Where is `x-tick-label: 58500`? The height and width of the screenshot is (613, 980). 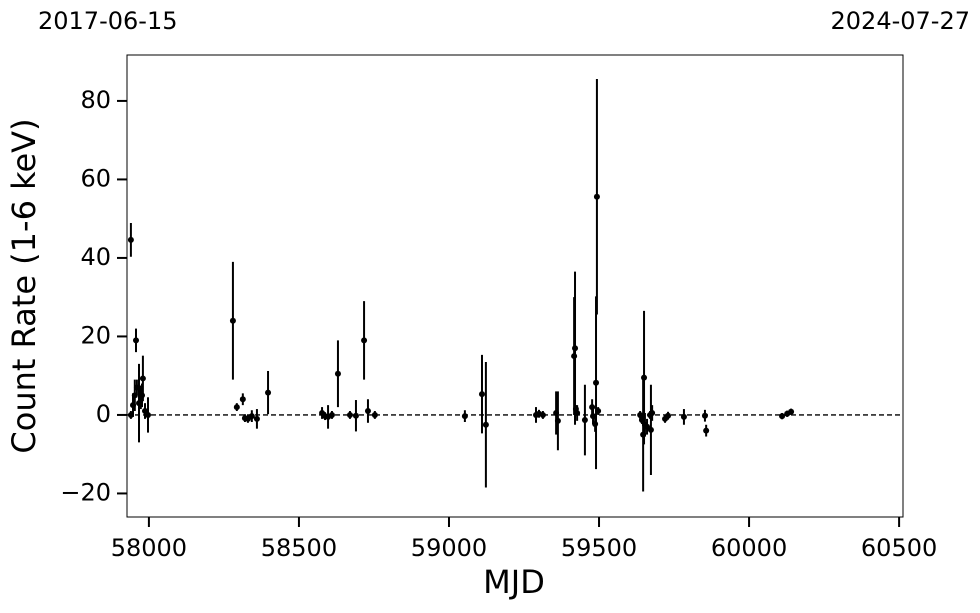
x-tick-label: 58500 is located at coordinates (299, 548).